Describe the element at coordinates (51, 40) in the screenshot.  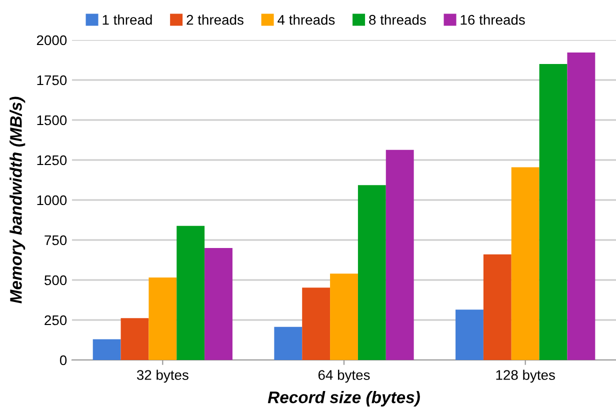
I see `y-tick-label: 2000` at that location.